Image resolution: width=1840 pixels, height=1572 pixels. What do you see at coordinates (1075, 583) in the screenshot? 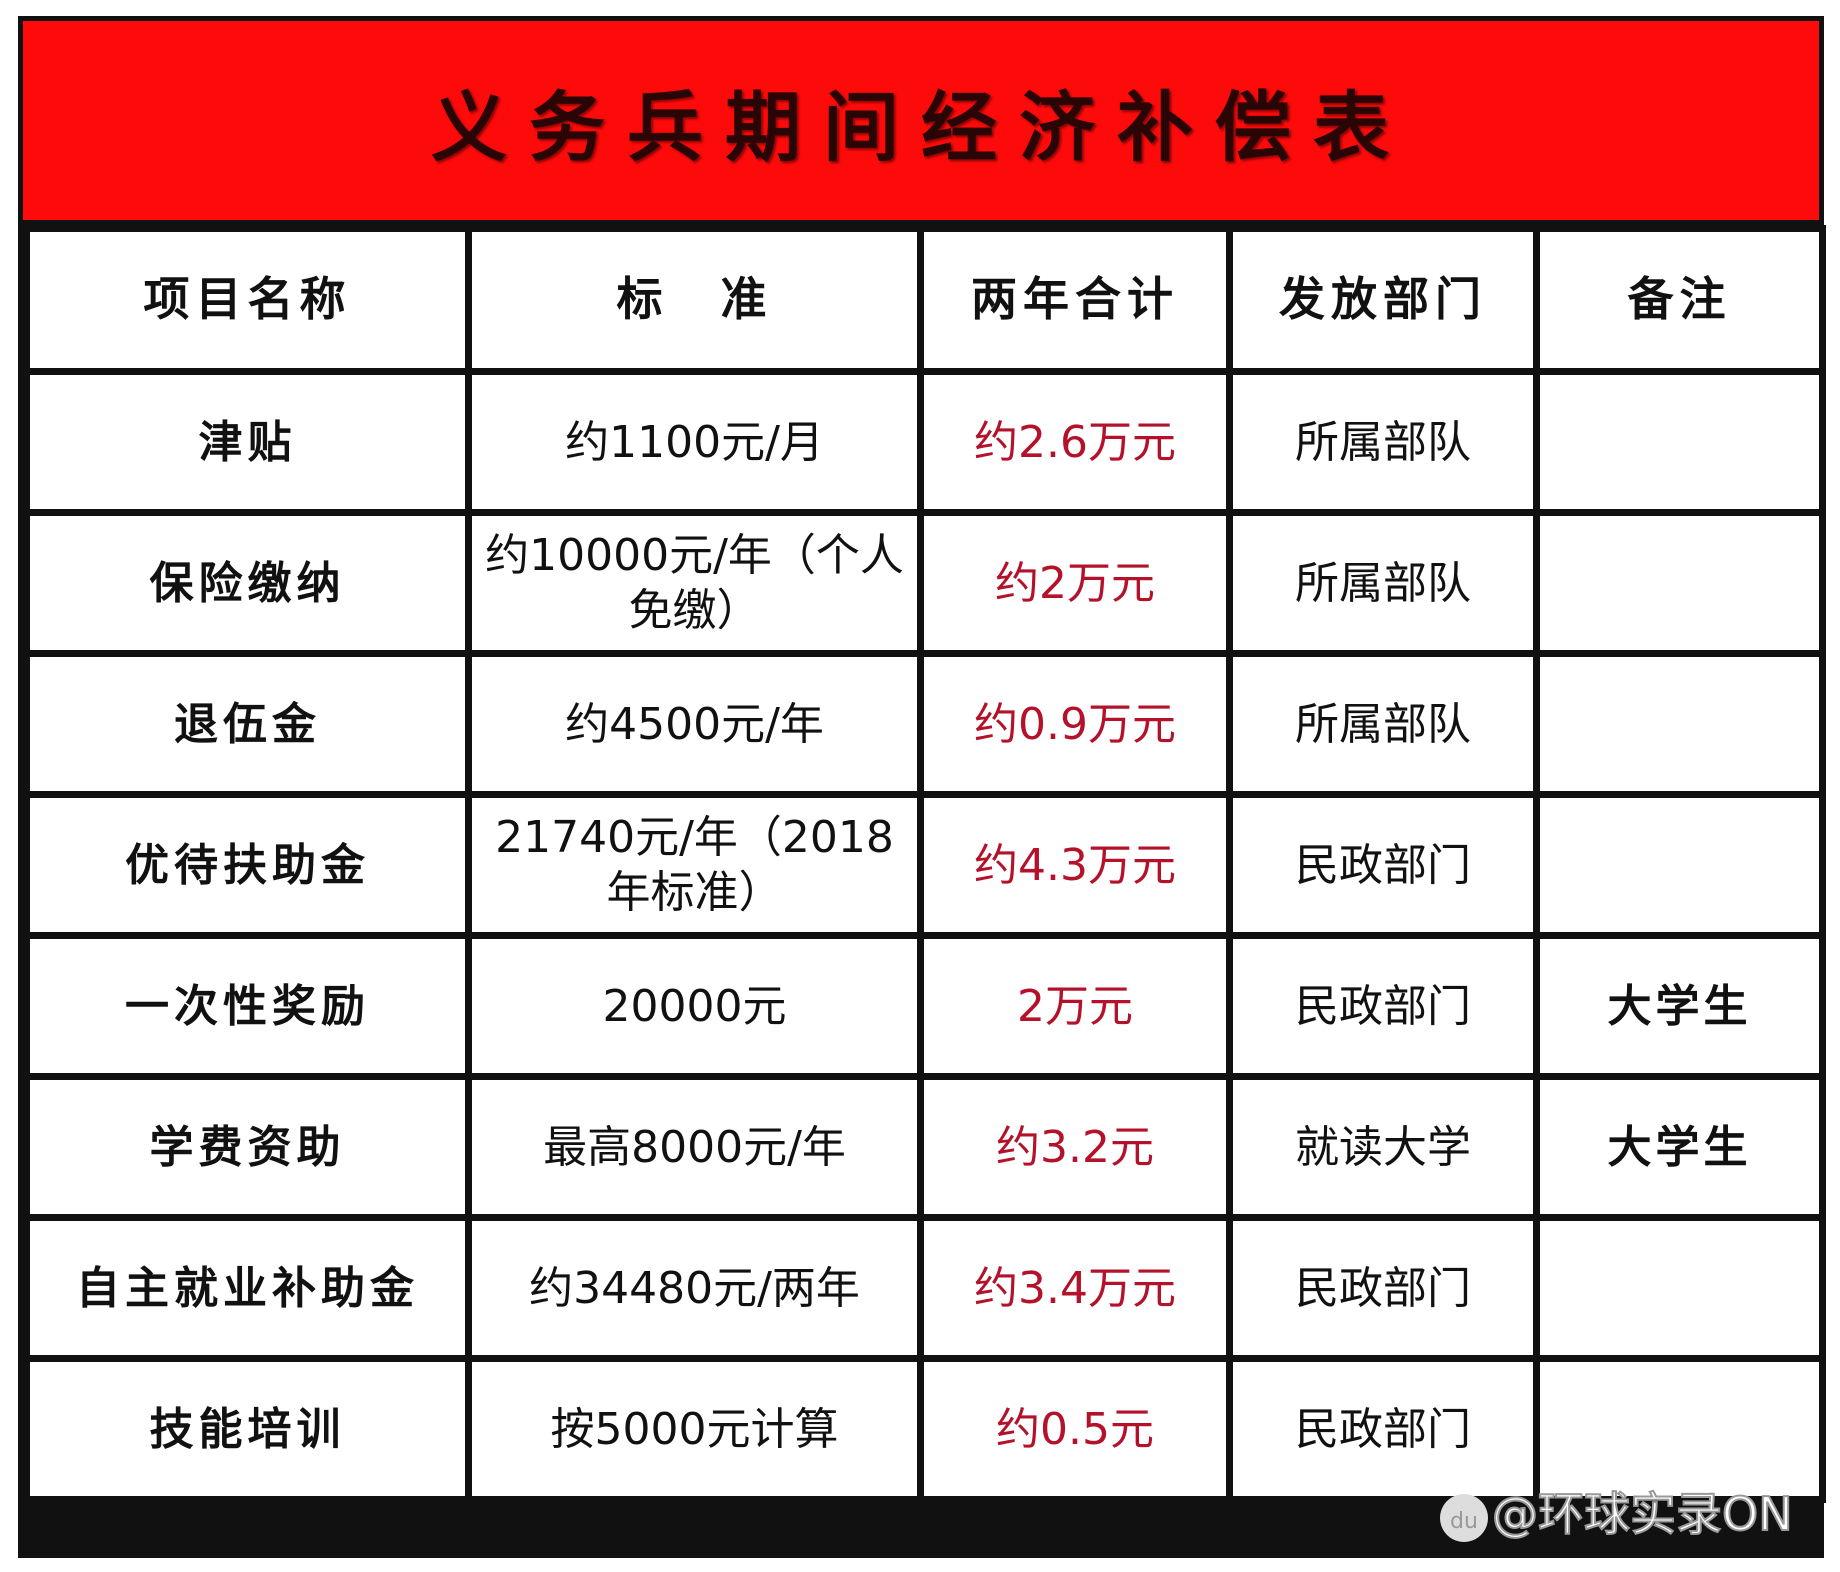
I see `cell-total: 约2万元` at bounding box center [1075, 583].